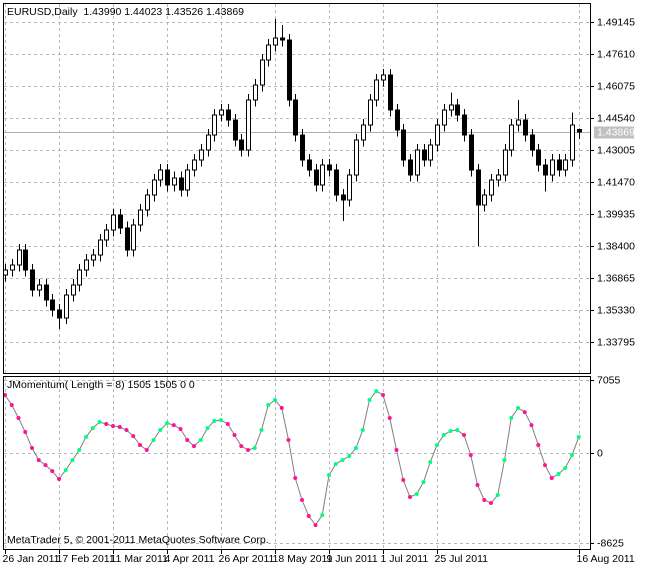 The width and height of the screenshot is (646, 569). Describe the element at coordinates (616, 22) in the screenshot. I see `y-tick-label: 1.49145` at that location.